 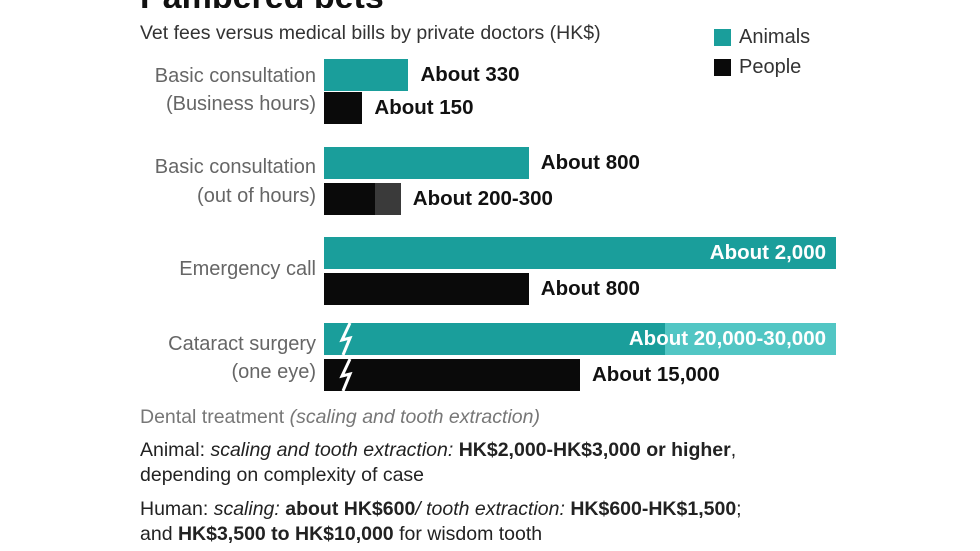 What do you see at coordinates (470, 74) in the screenshot?
I see `value-label-animals: About 330` at bounding box center [470, 74].